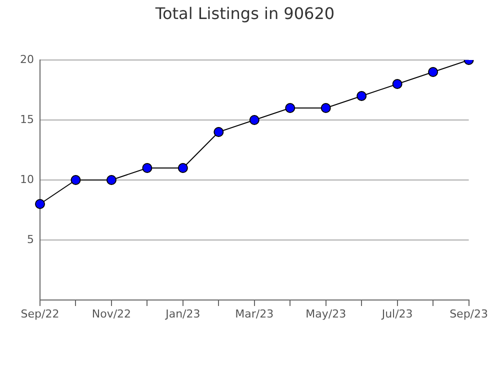  I want to click on x-tick-label: Sep/22, so click(40, 313).